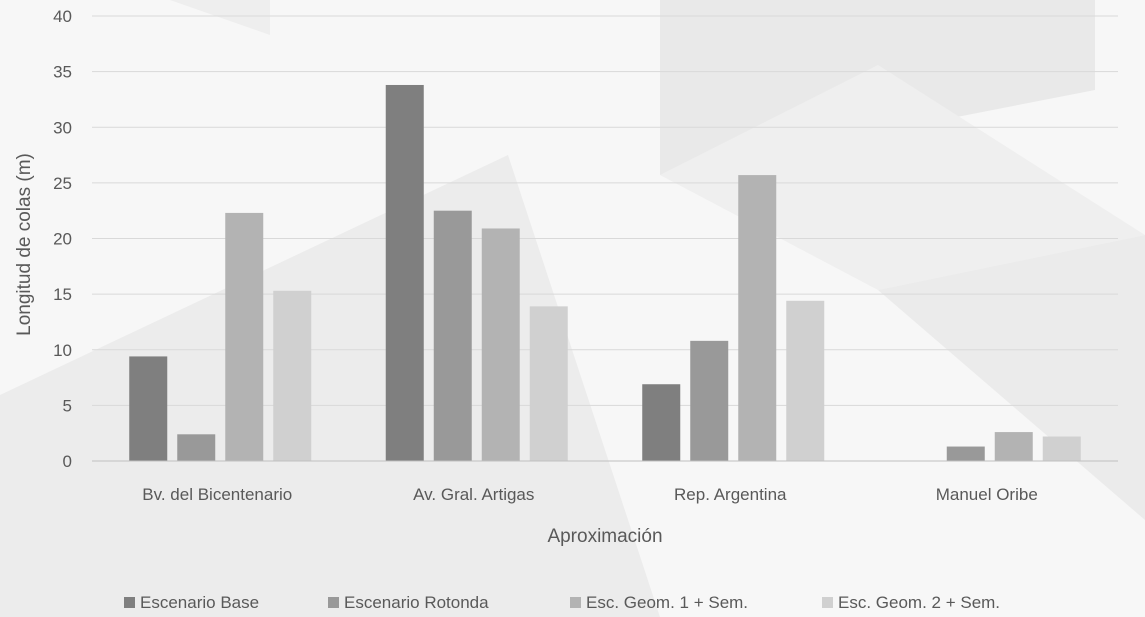 Image resolution: width=1145 pixels, height=617 pixels. I want to click on y-axis-ticks: 0 5 10 15 20 25 30 35 40, so click(62, 239).